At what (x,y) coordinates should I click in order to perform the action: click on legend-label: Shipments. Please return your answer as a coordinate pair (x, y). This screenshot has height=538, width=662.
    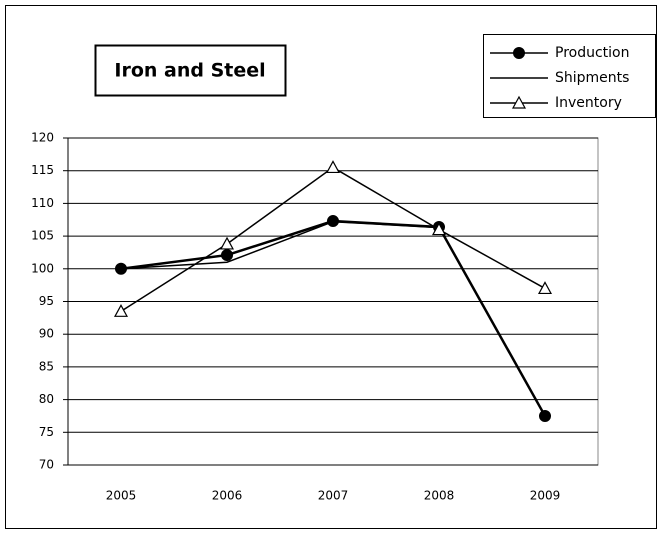
    Looking at the image, I should click on (592, 78).